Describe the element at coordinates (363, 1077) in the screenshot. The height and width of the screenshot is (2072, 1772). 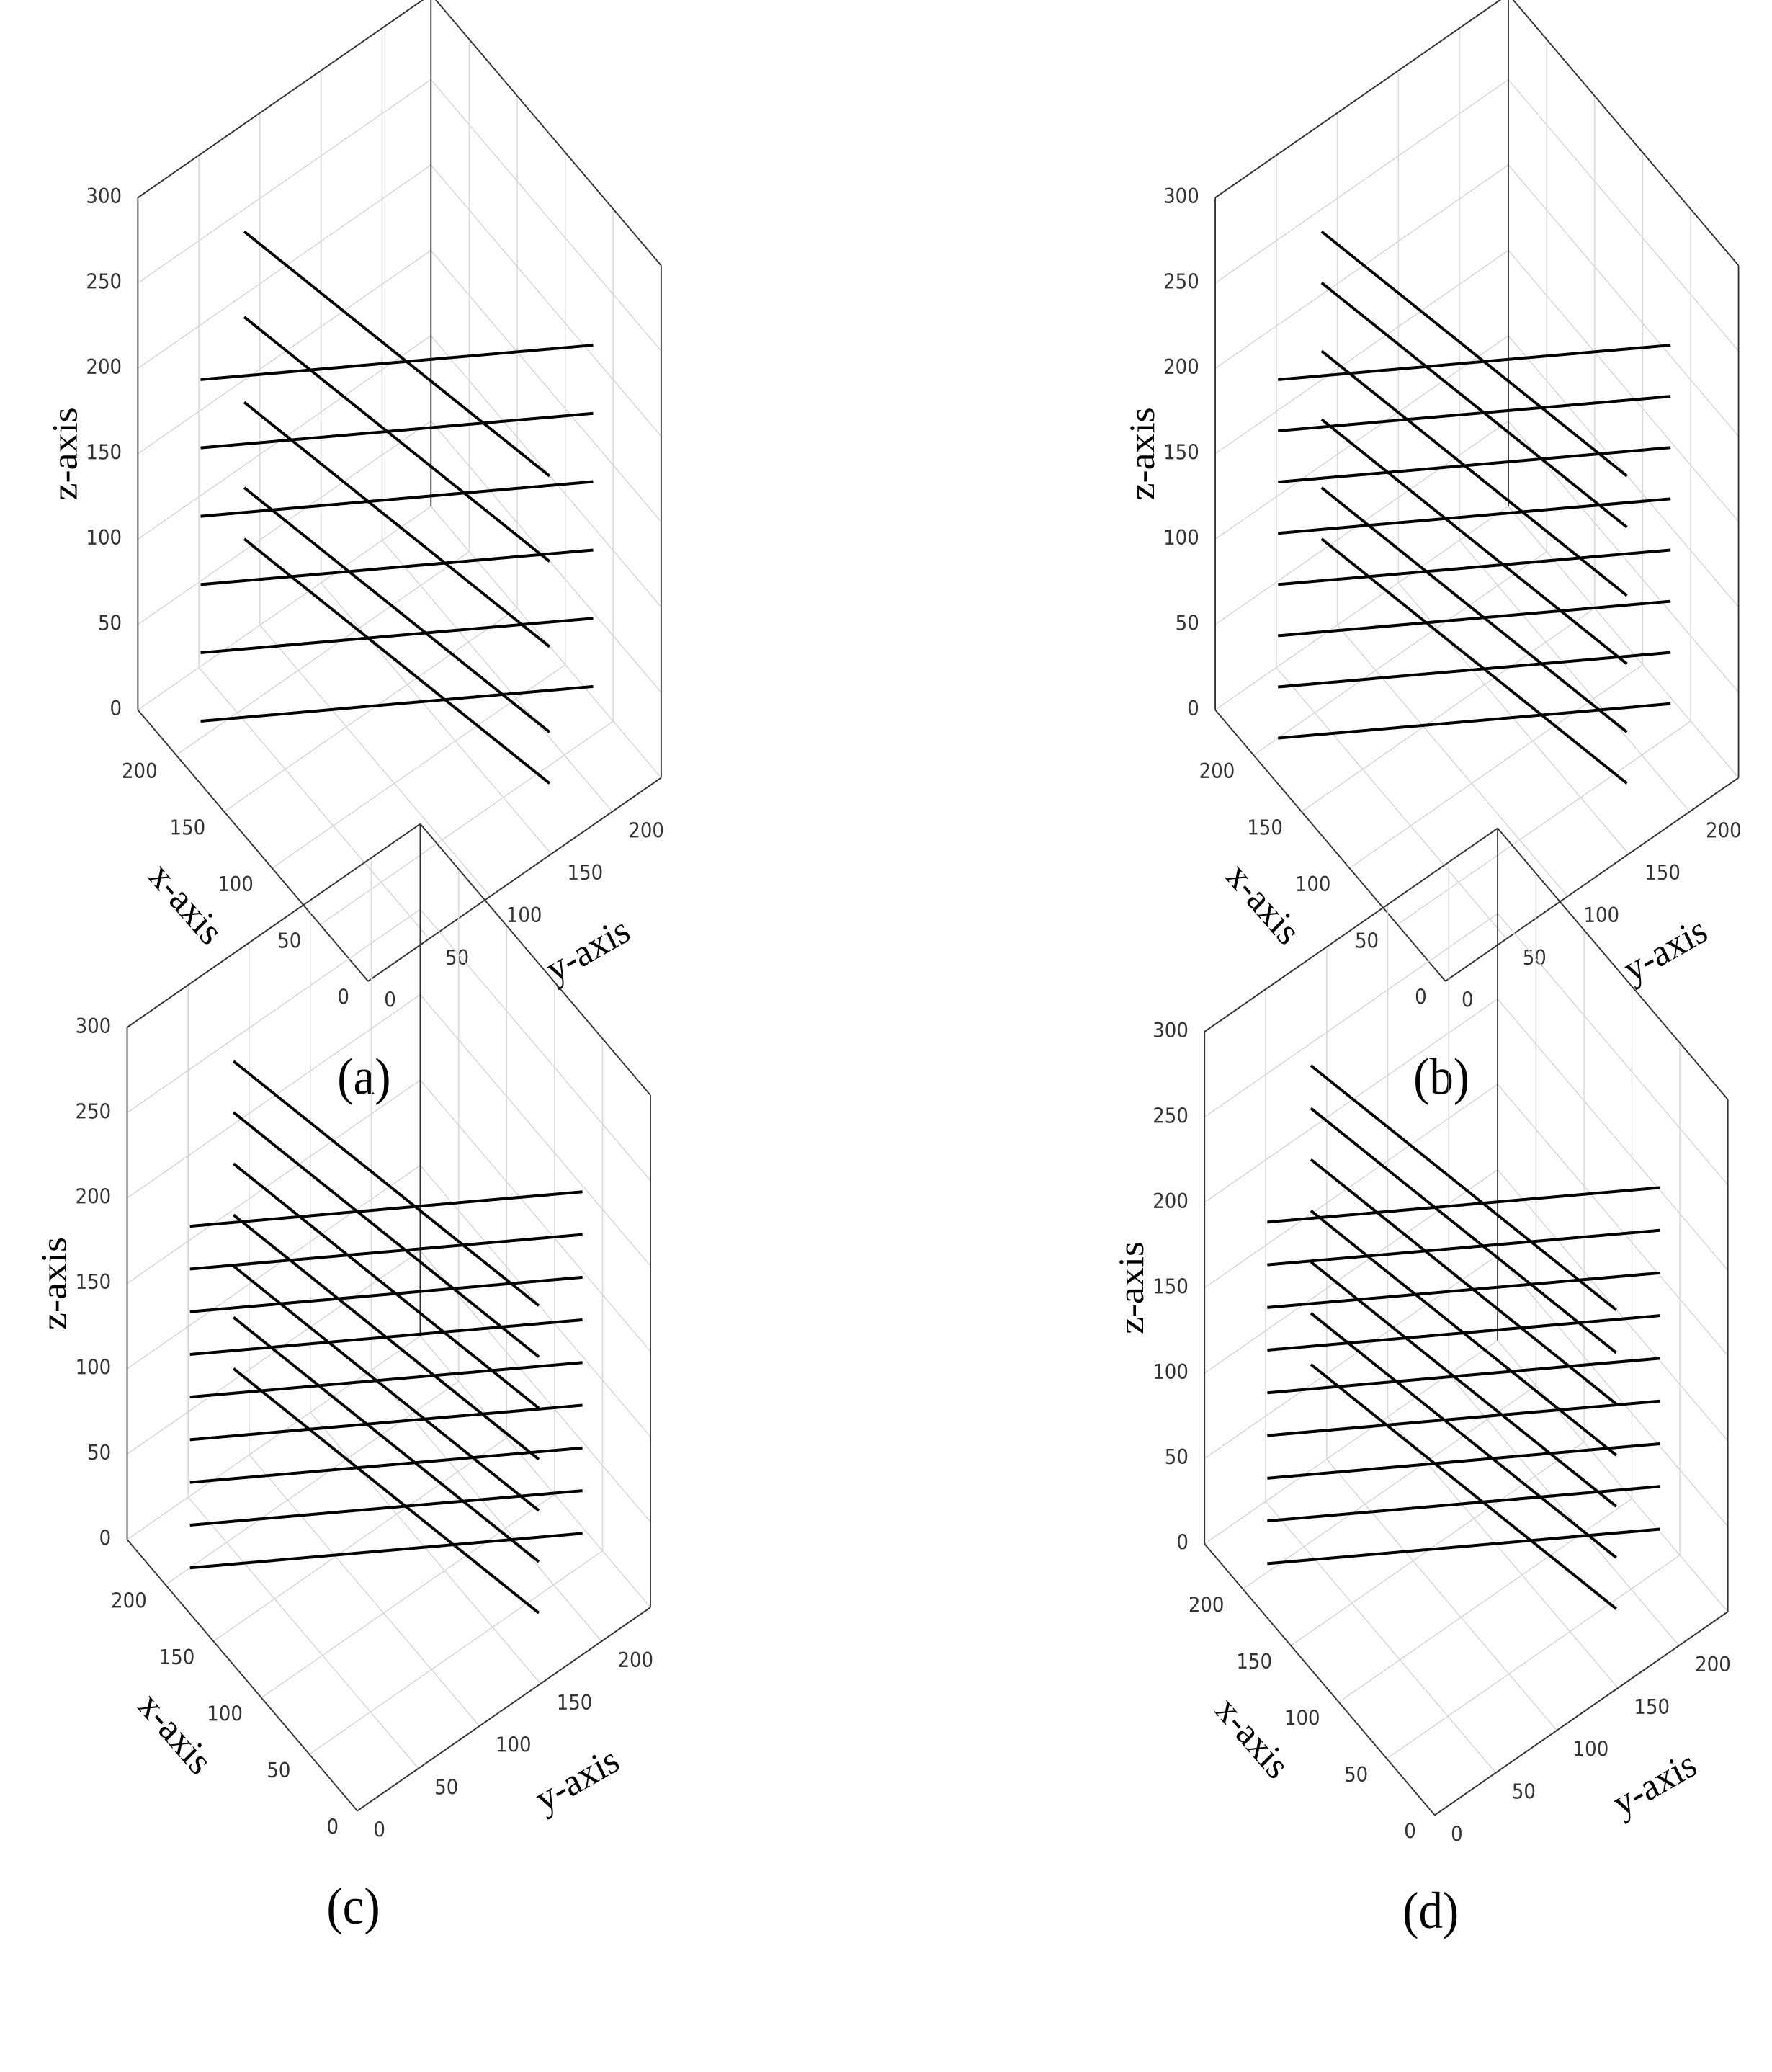
I see `panel-label: (a)` at that location.